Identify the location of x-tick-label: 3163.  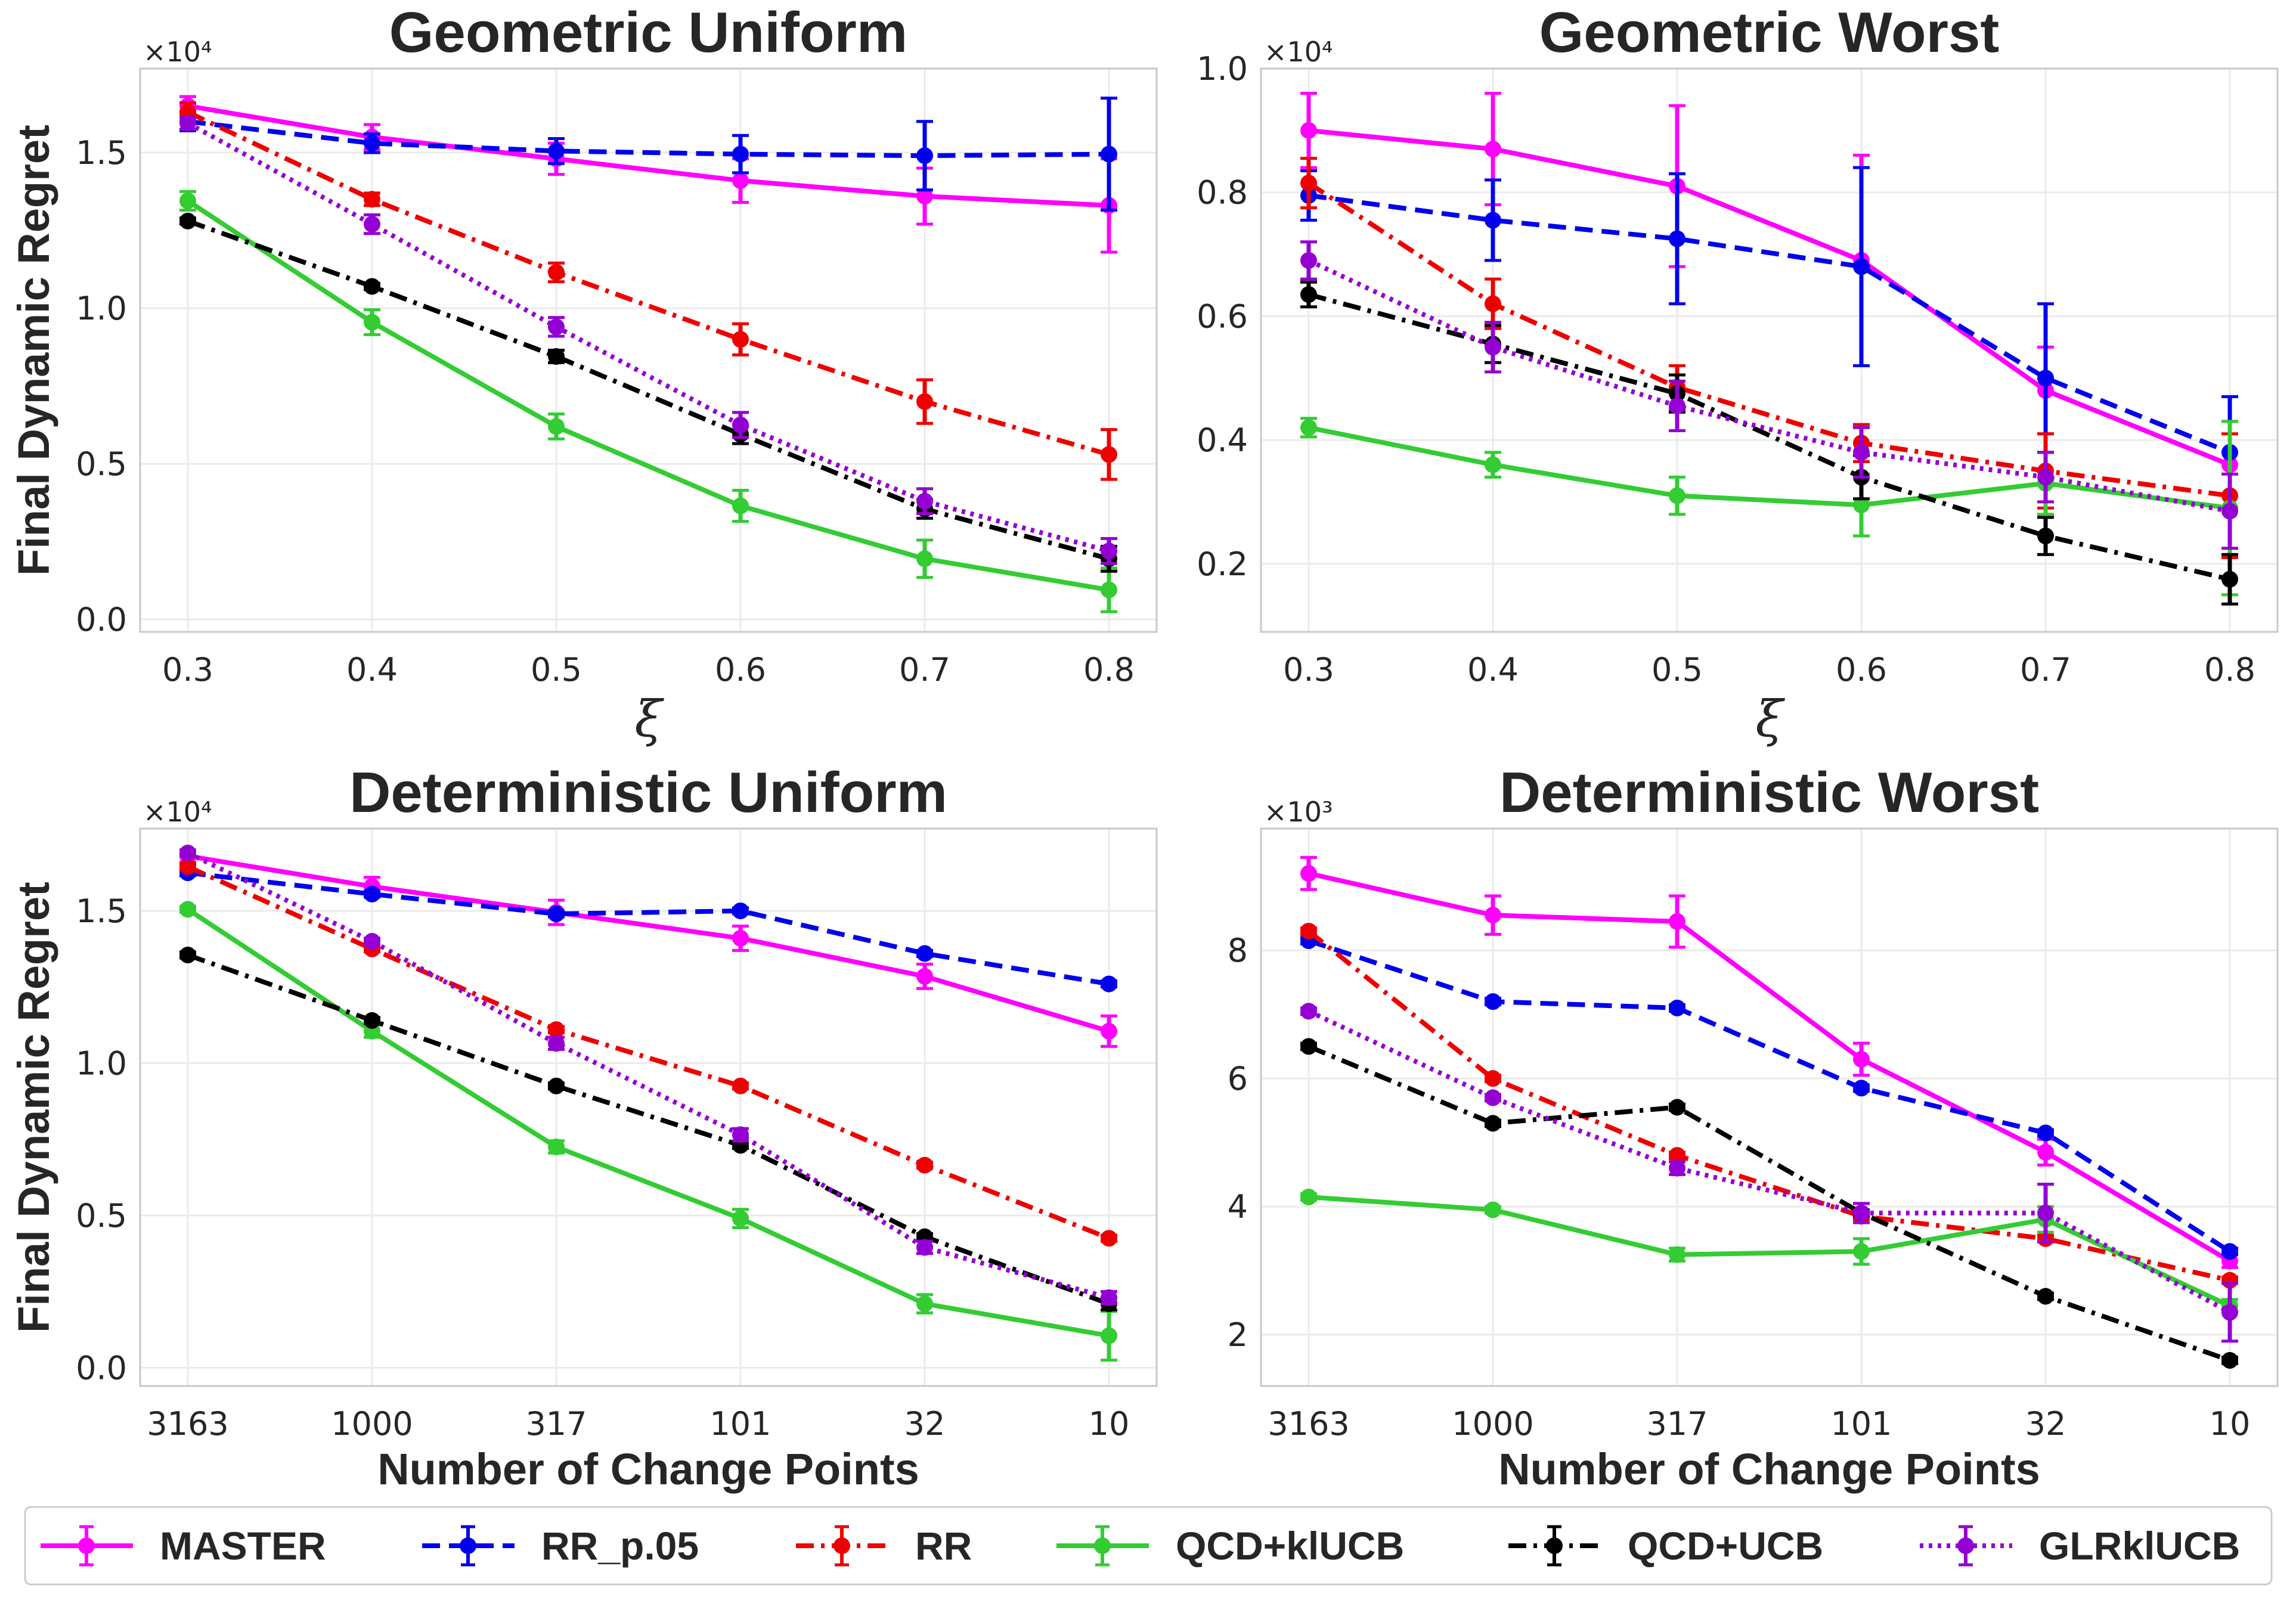
(1308, 1424).